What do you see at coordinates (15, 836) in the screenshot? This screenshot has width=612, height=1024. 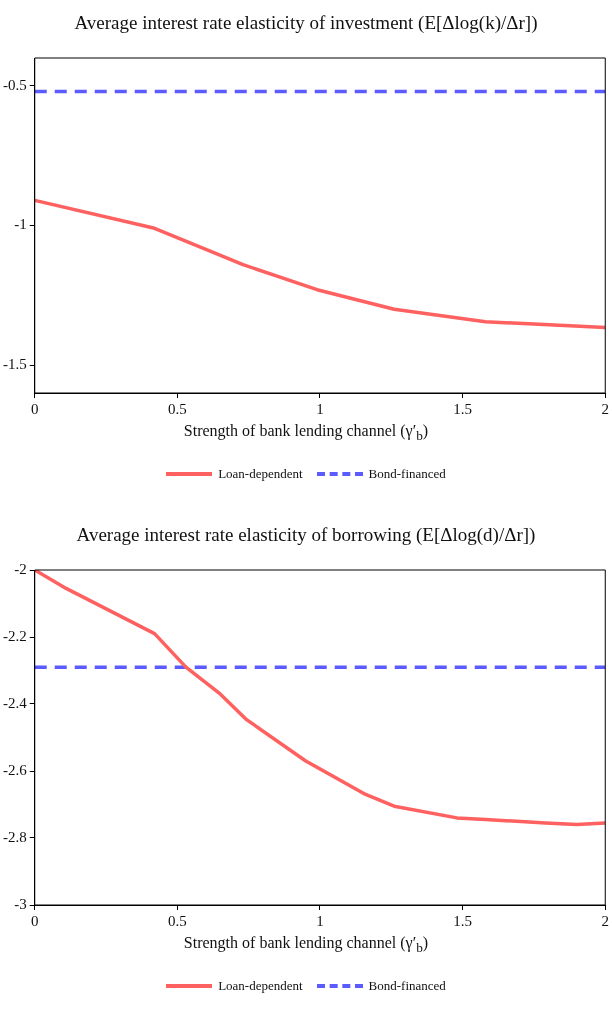 I see `y-tick-label: -2.8` at bounding box center [15, 836].